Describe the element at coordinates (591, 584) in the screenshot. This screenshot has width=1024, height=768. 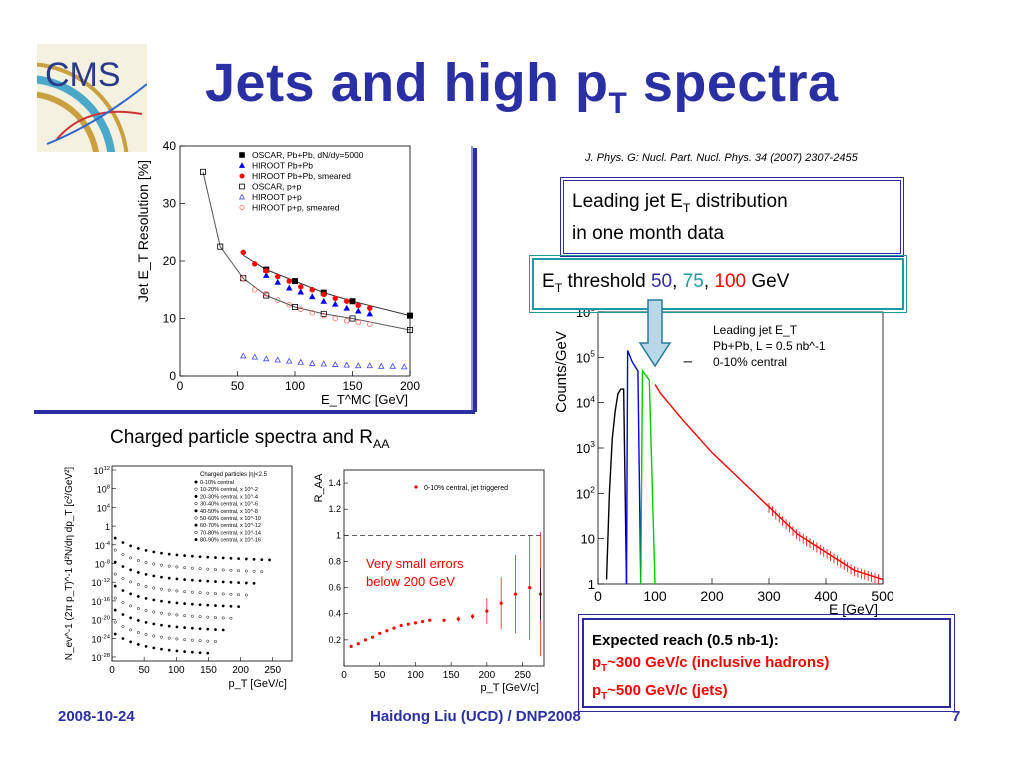
I see `y-tick-label: 1` at that location.